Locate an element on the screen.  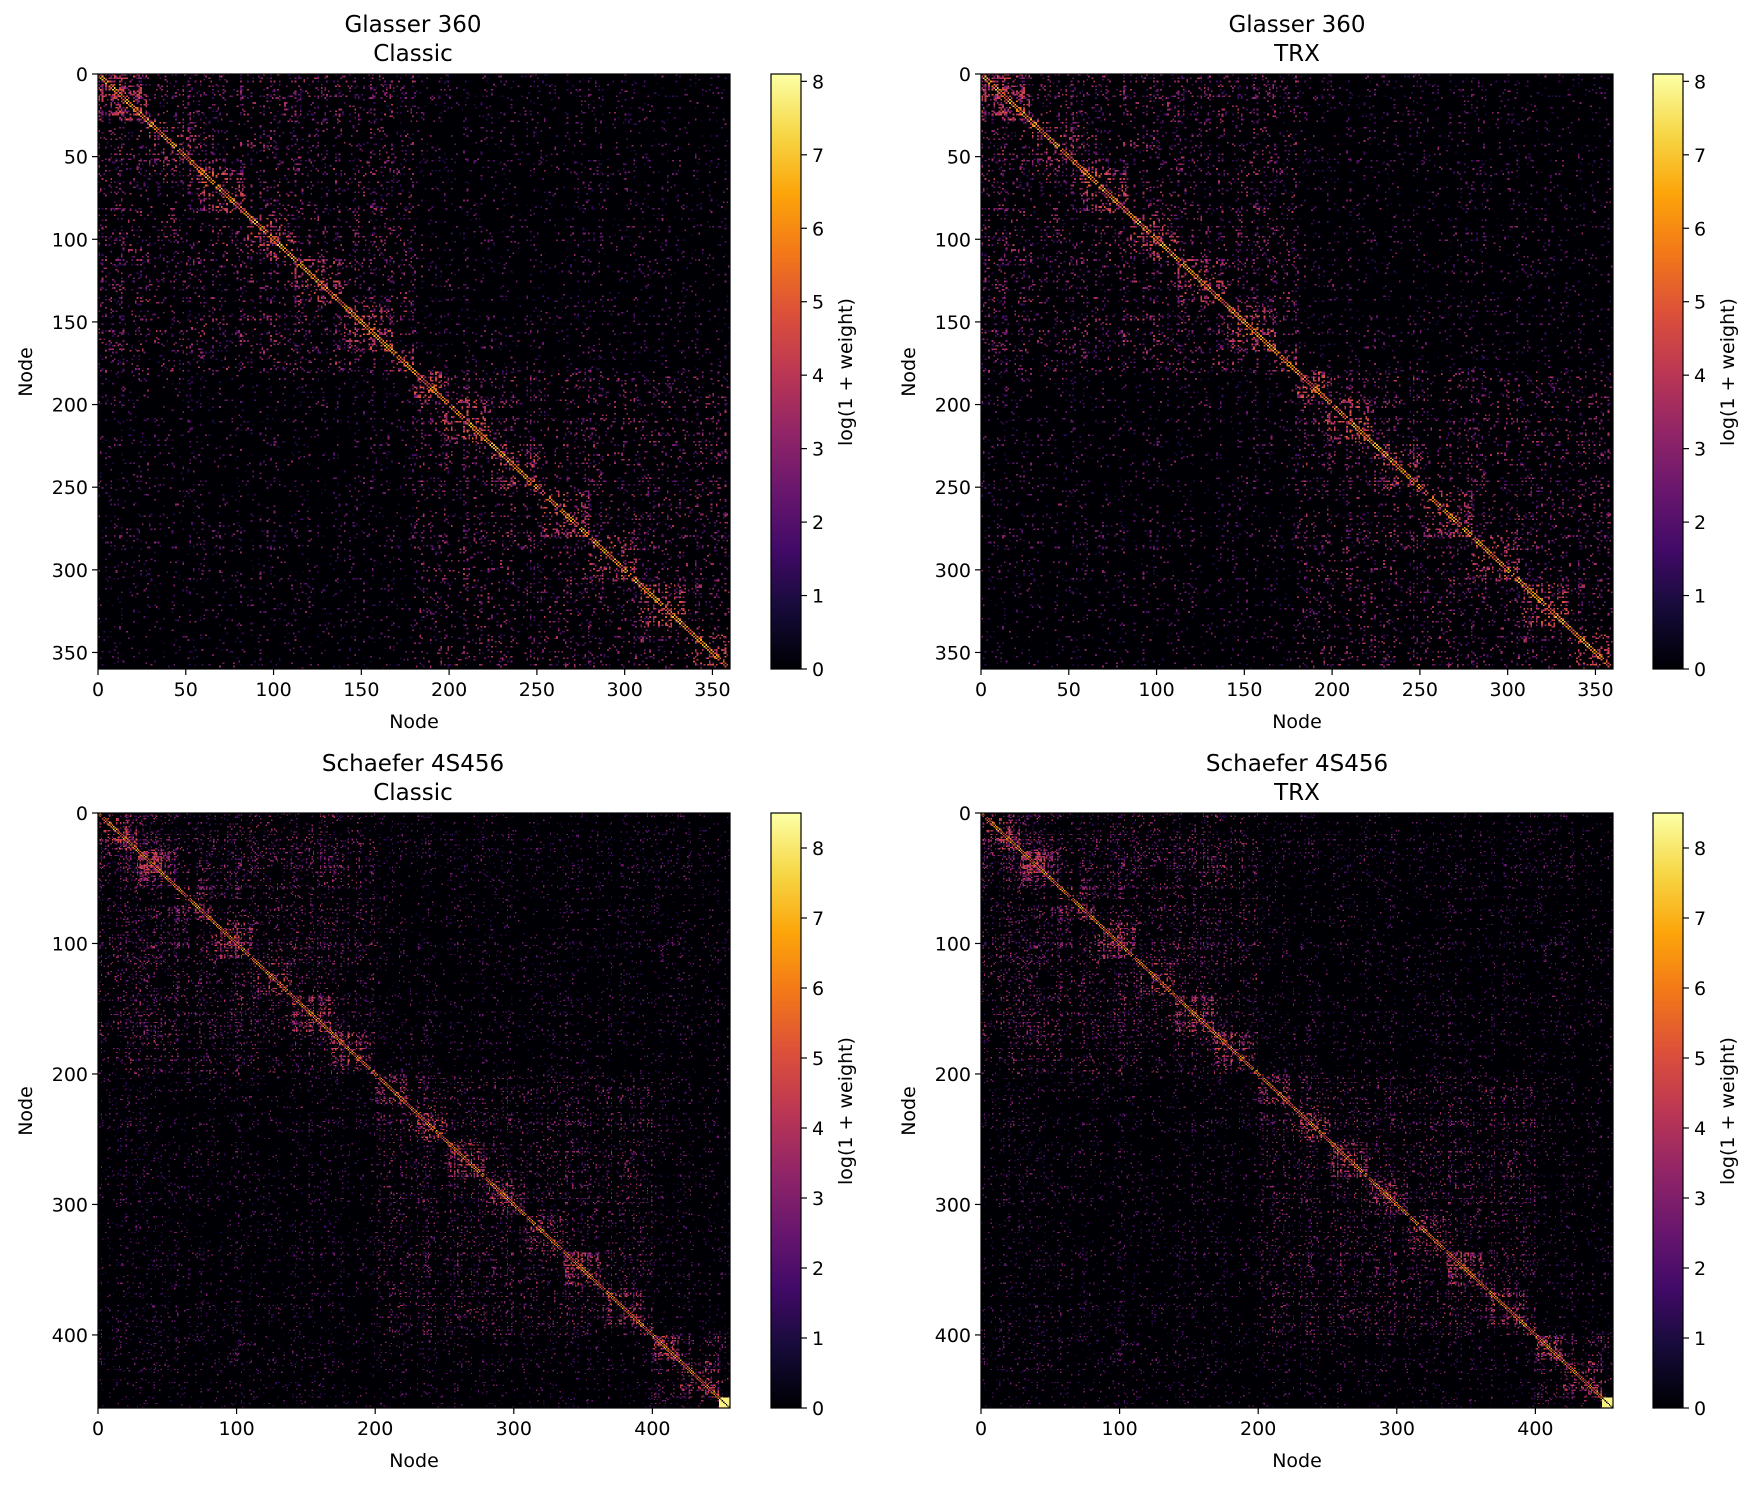
chart-subtitle: TRX is located at coordinates (1296, 54).